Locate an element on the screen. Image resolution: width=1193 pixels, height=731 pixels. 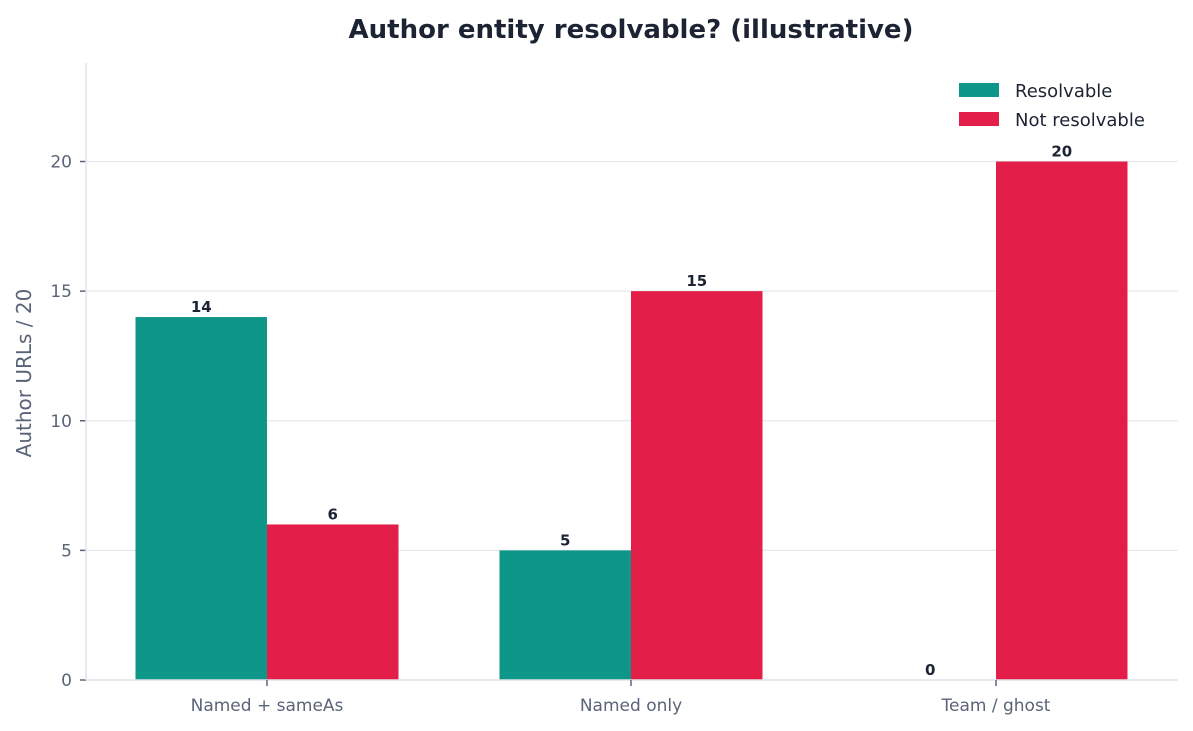
x-tick-label: Named + sameAs is located at coordinates (267, 706).